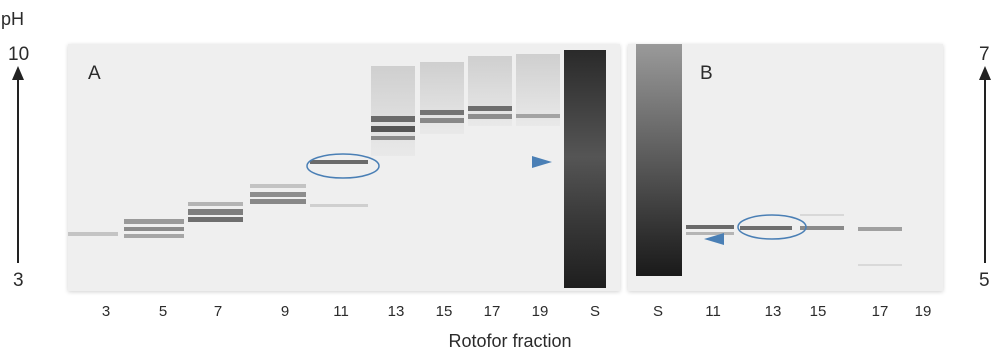 This screenshot has width=1005, height=353. I want to click on left-ph-arrow, so click(18, 164).